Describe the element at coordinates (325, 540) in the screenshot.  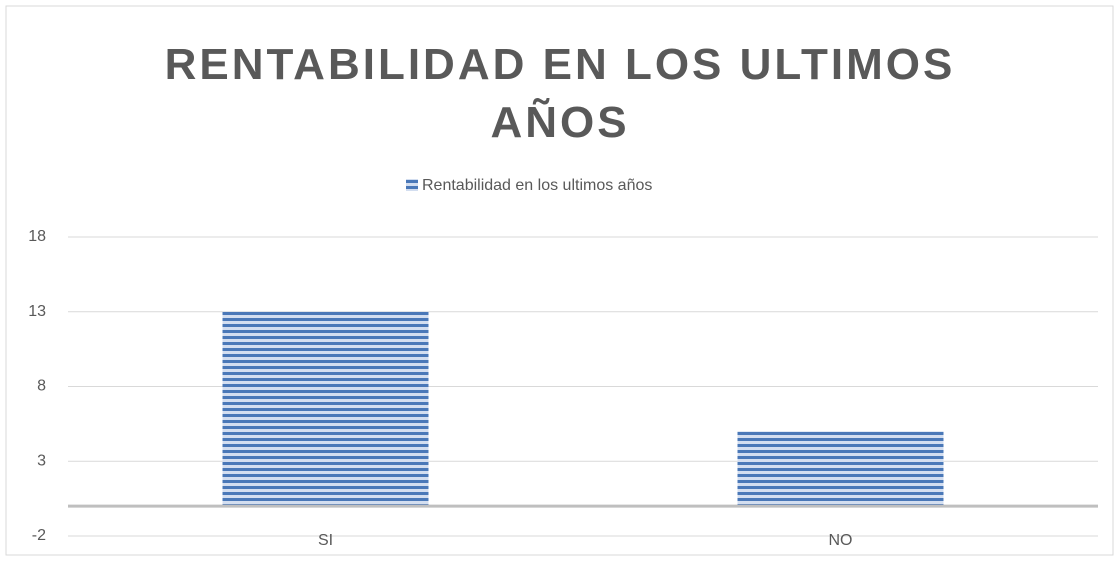
I see `x-tick-label: SI` at that location.